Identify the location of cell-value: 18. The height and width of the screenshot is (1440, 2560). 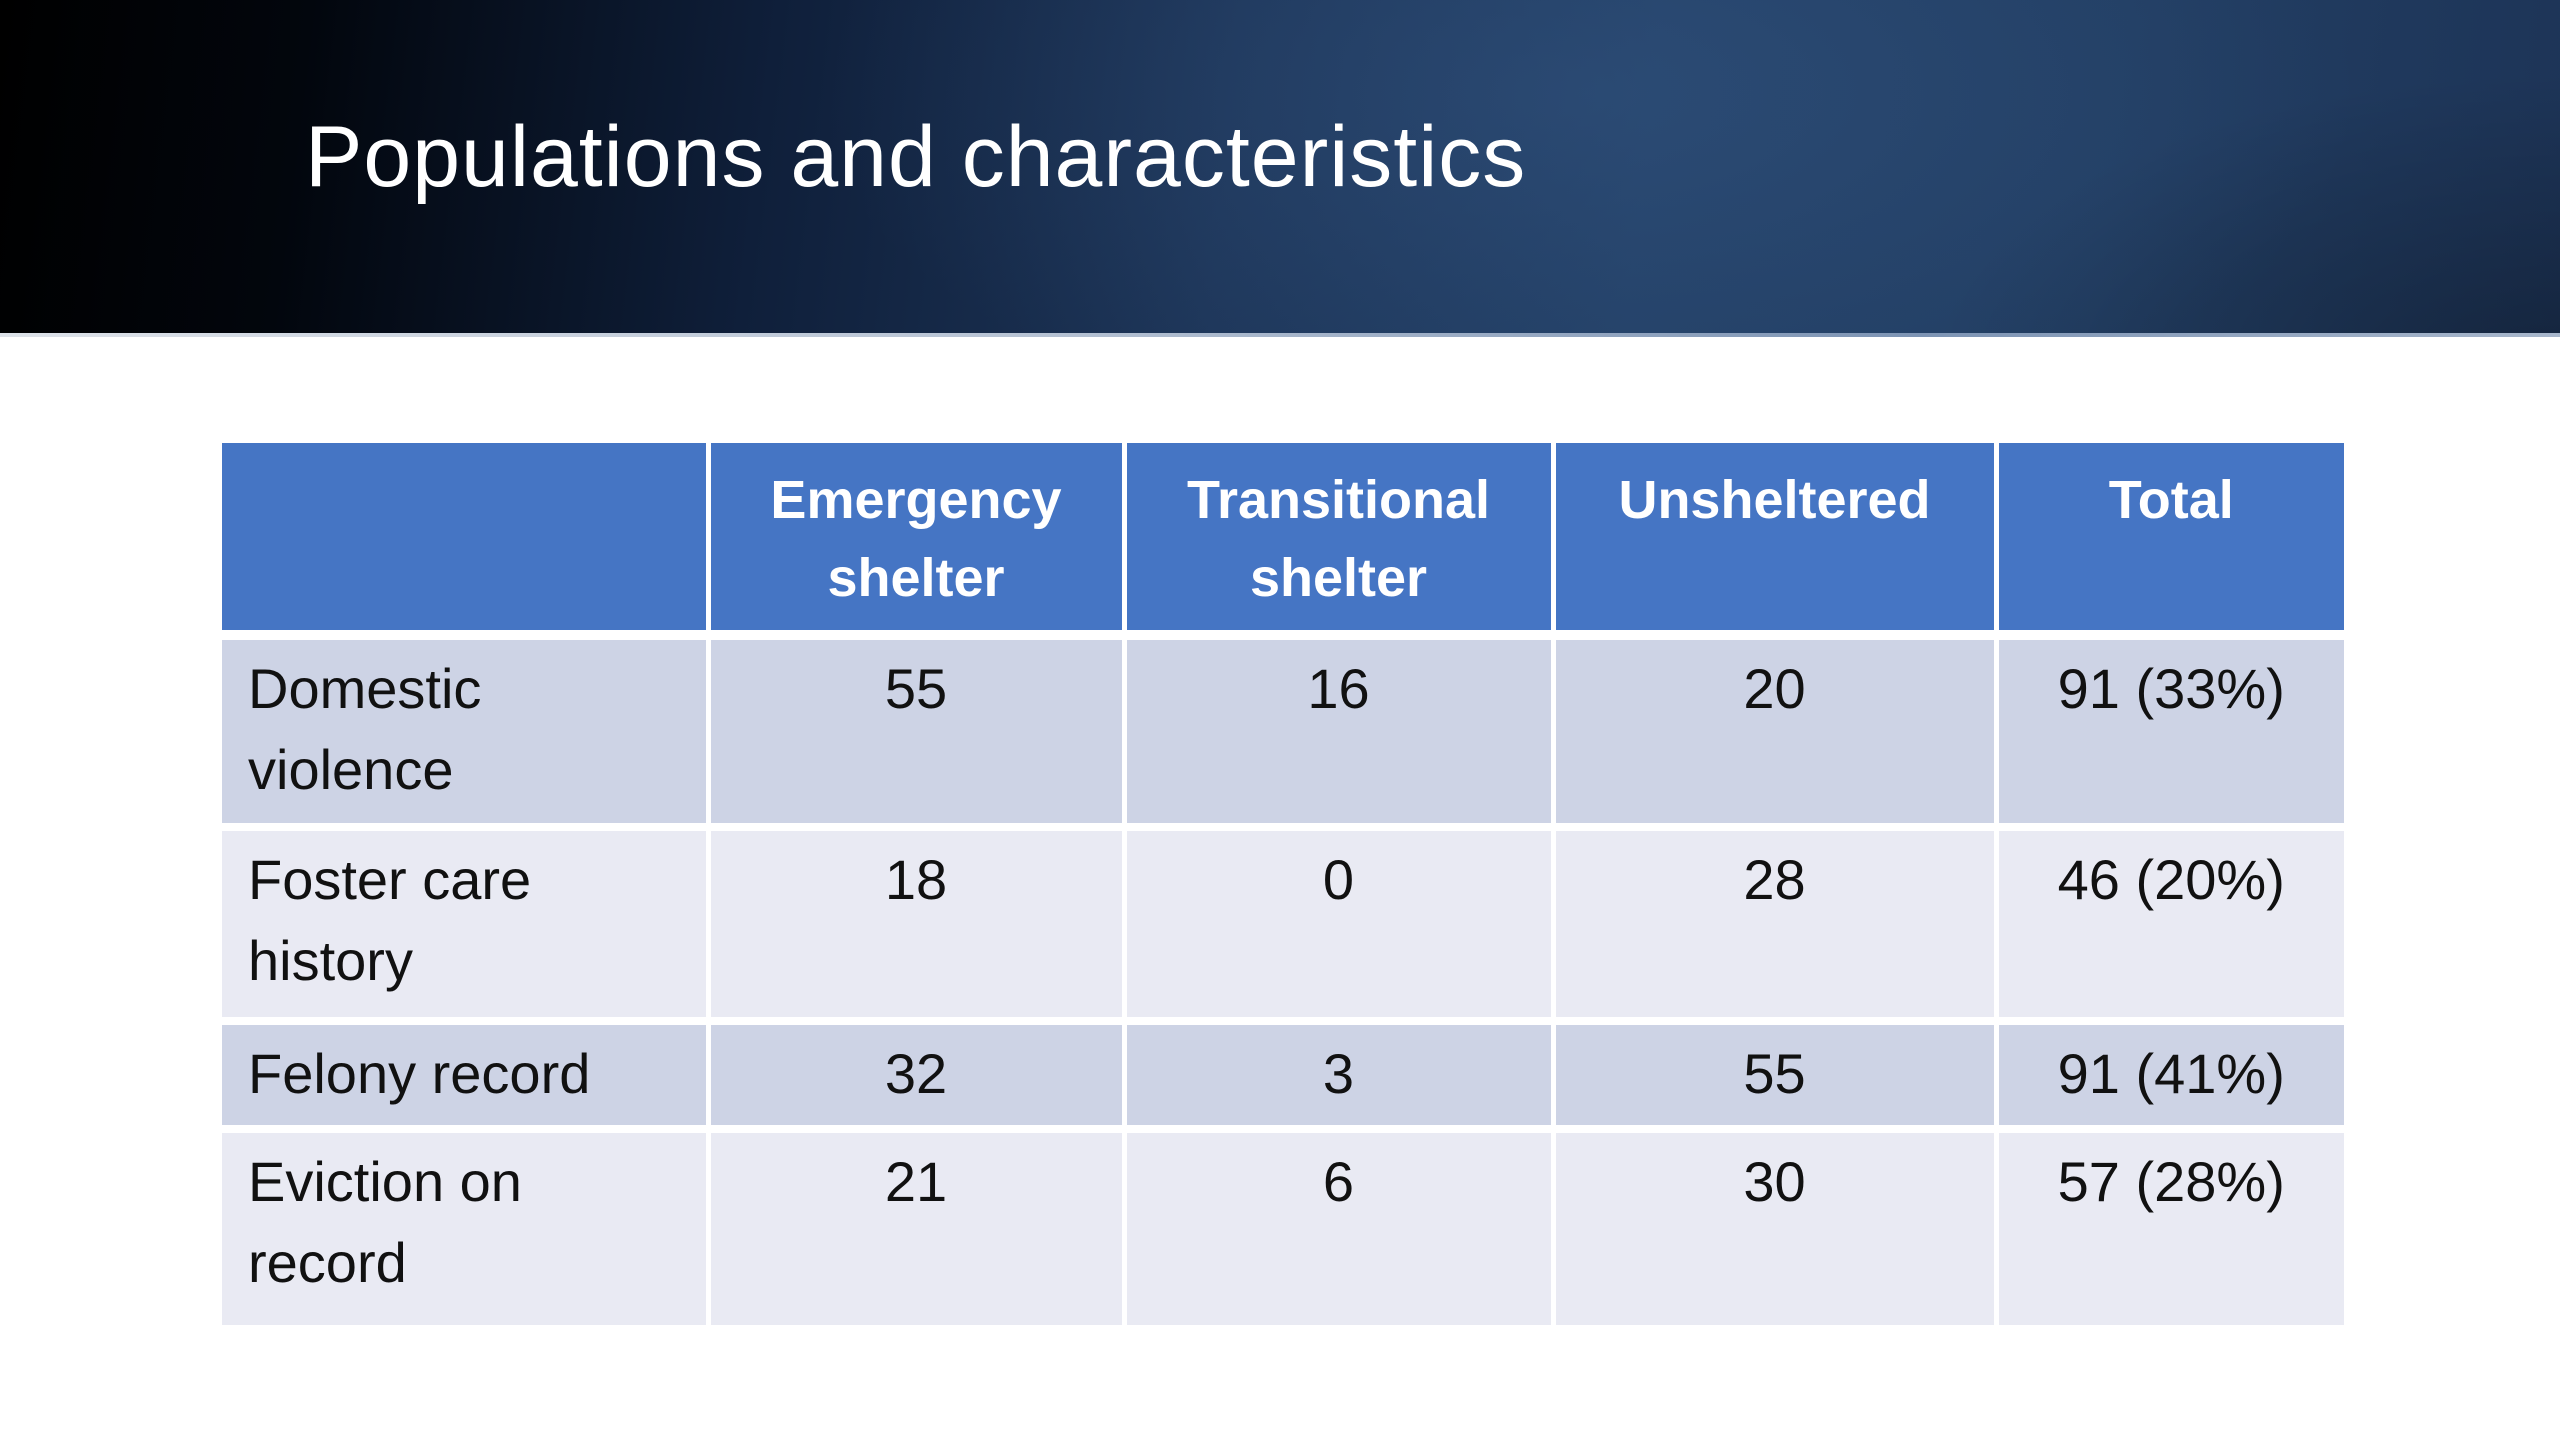
(916, 924).